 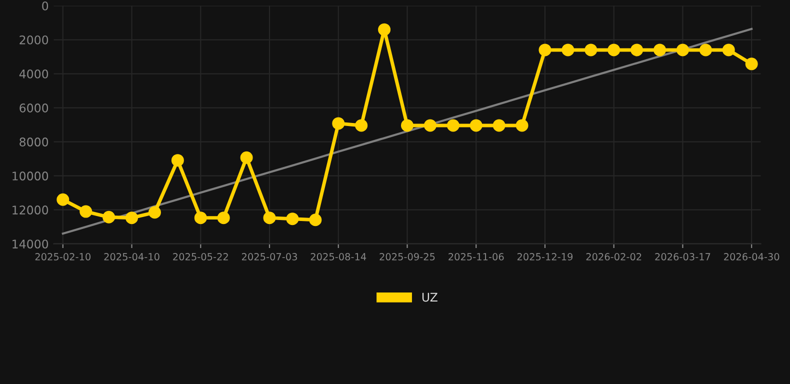 I want to click on x-tick-label: 2026-04-30, so click(x=752, y=256).